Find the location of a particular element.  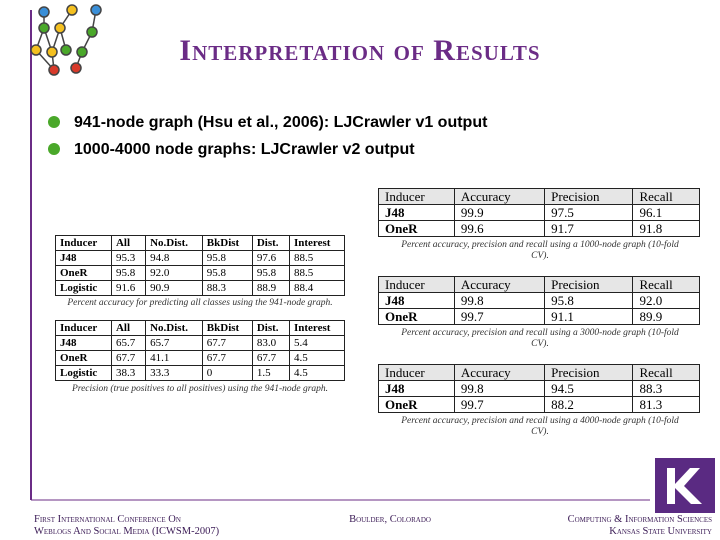

table-row: OneR 95.8 92.0 95.8 95.8 88.5 is located at coordinates (200, 273).